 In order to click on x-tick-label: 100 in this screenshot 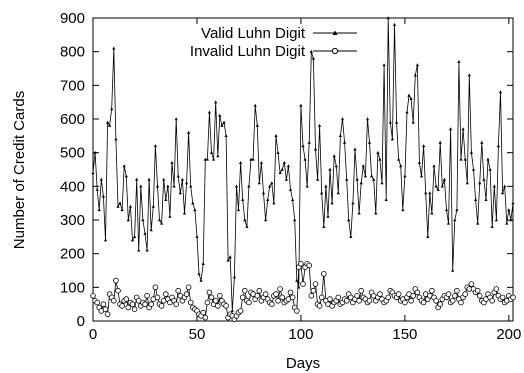, I will do `click(300, 334)`.